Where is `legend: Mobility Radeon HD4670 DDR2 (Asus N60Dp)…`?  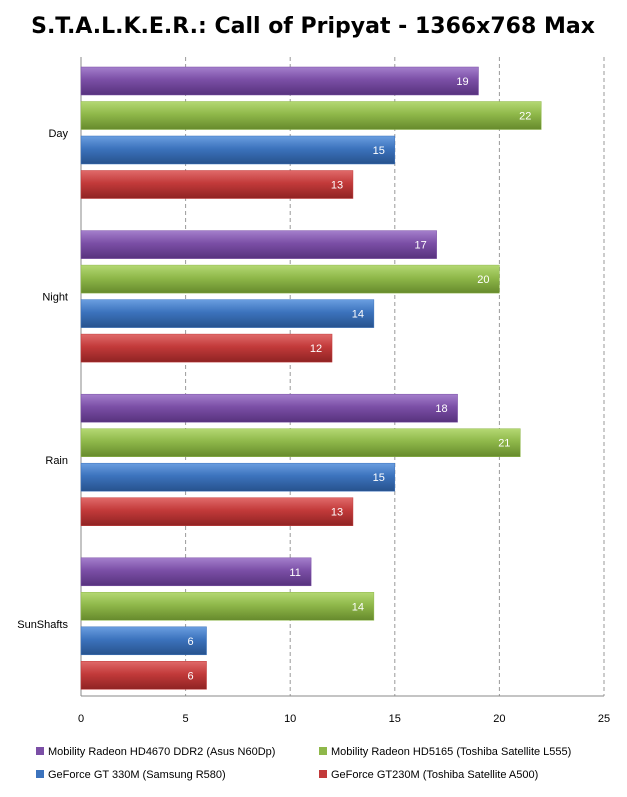 legend: Mobility Radeon HD4670 DDR2 (Asus N60Dp)… is located at coordinates (303, 763).